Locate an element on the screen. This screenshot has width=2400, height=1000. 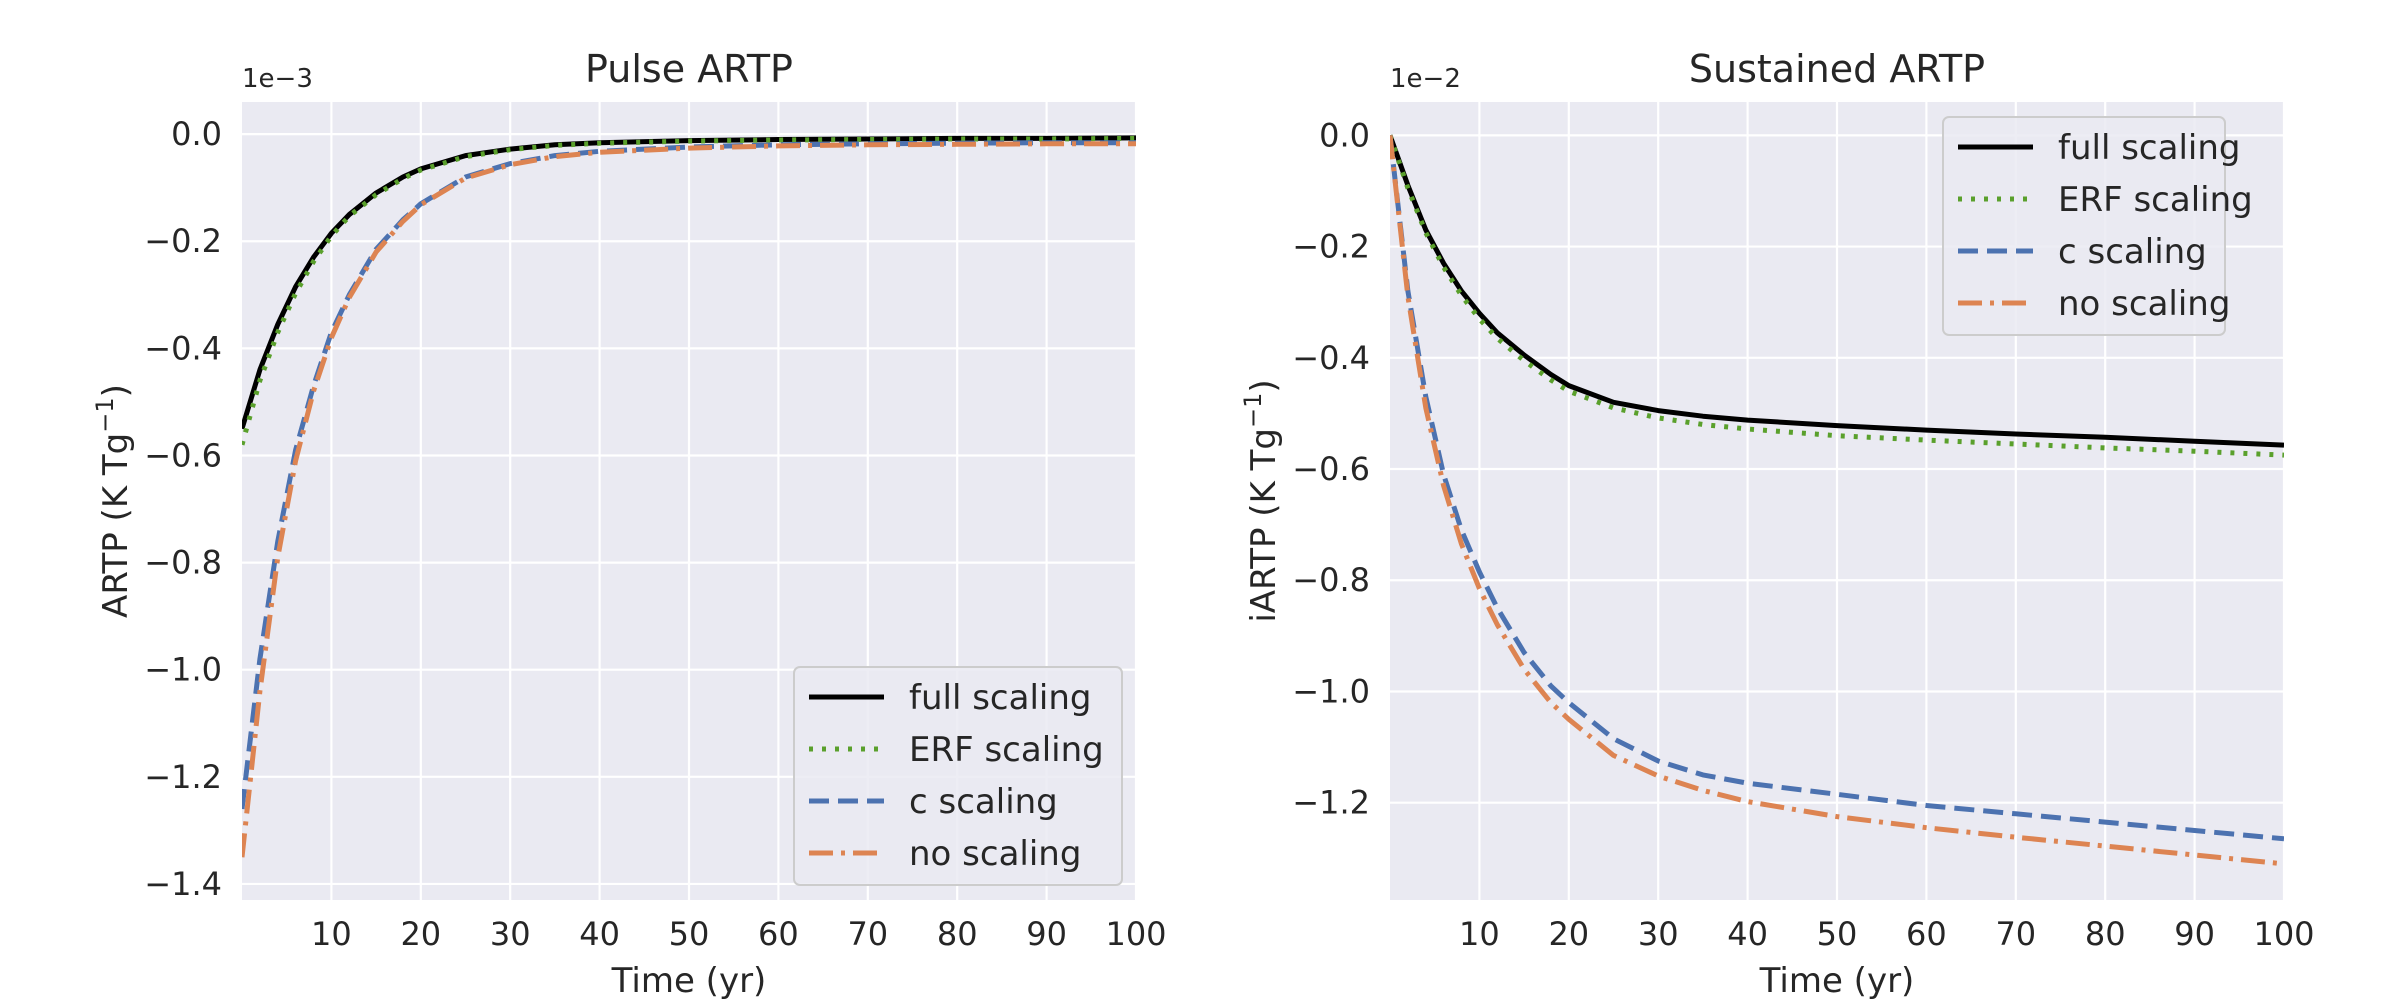
chart-title: Sustained ARTP is located at coordinates (1837, 69).